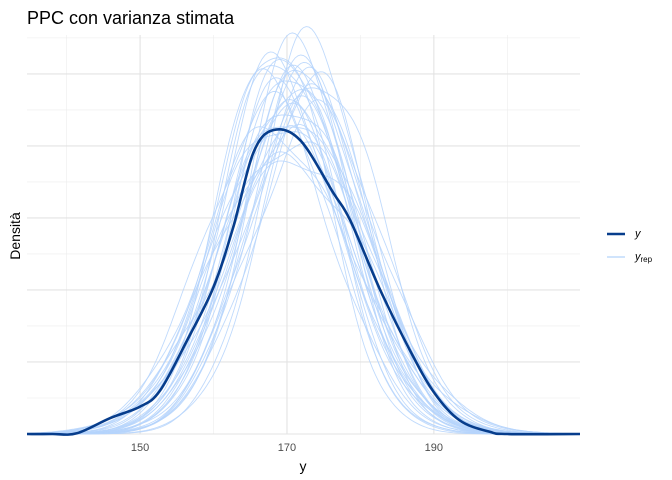  What do you see at coordinates (303, 466) in the screenshot?
I see `x-axis-label: y` at bounding box center [303, 466].